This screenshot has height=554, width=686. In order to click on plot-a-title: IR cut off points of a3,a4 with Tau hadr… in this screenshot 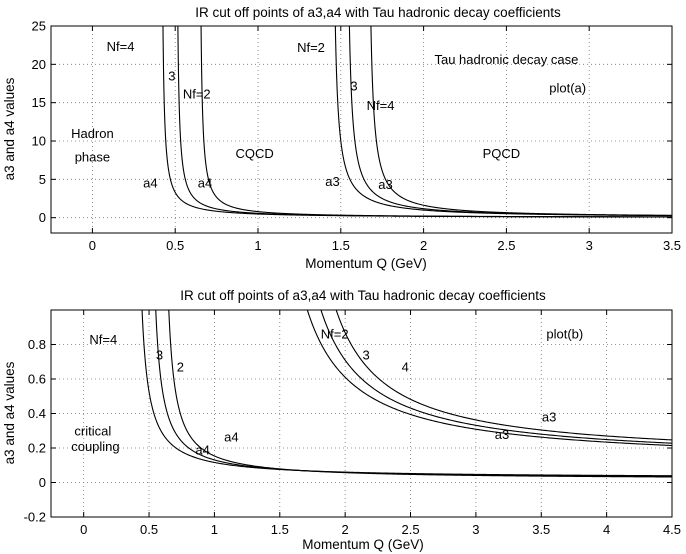, I will do `click(378, 12)`.